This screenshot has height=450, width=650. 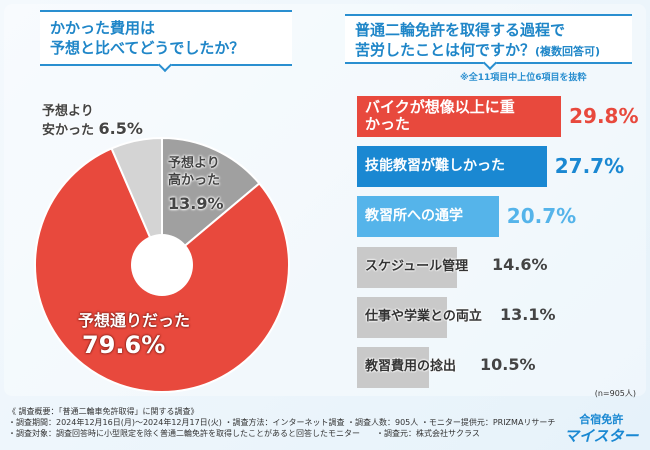 I want to click on logo-line2: マイスター, so click(x=601, y=436).